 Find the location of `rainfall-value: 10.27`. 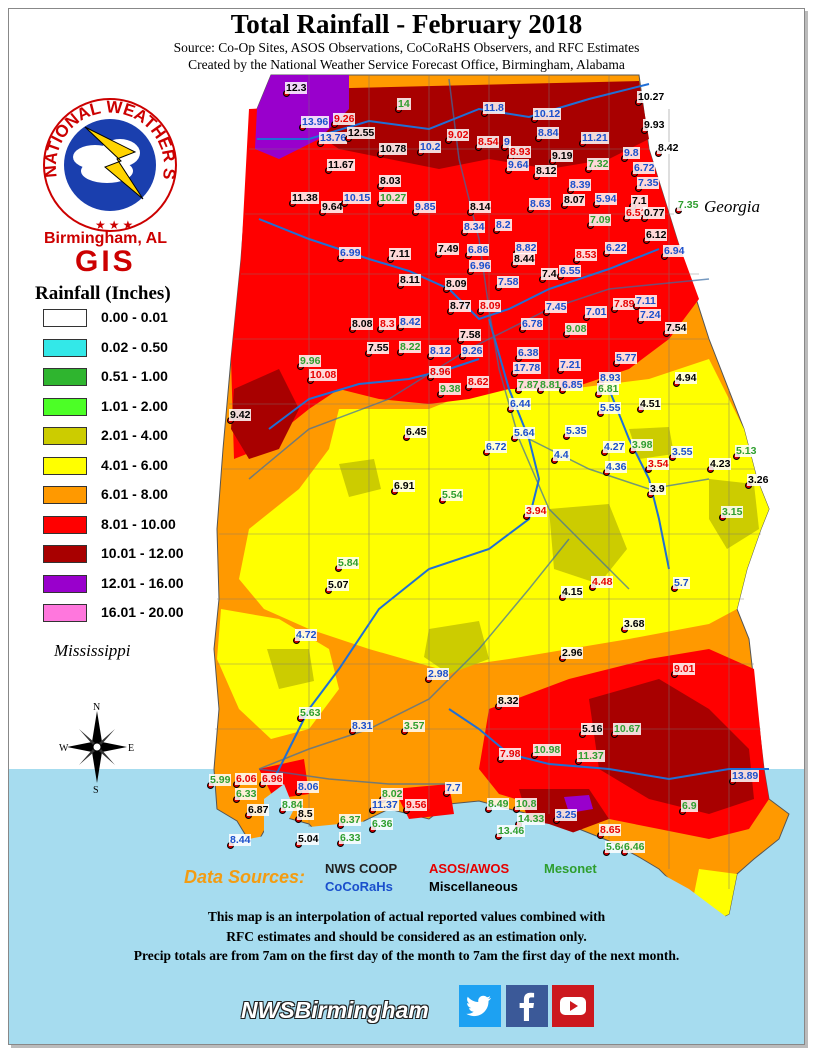

rainfall-value: 10.27 is located at coordinates (651, 97).